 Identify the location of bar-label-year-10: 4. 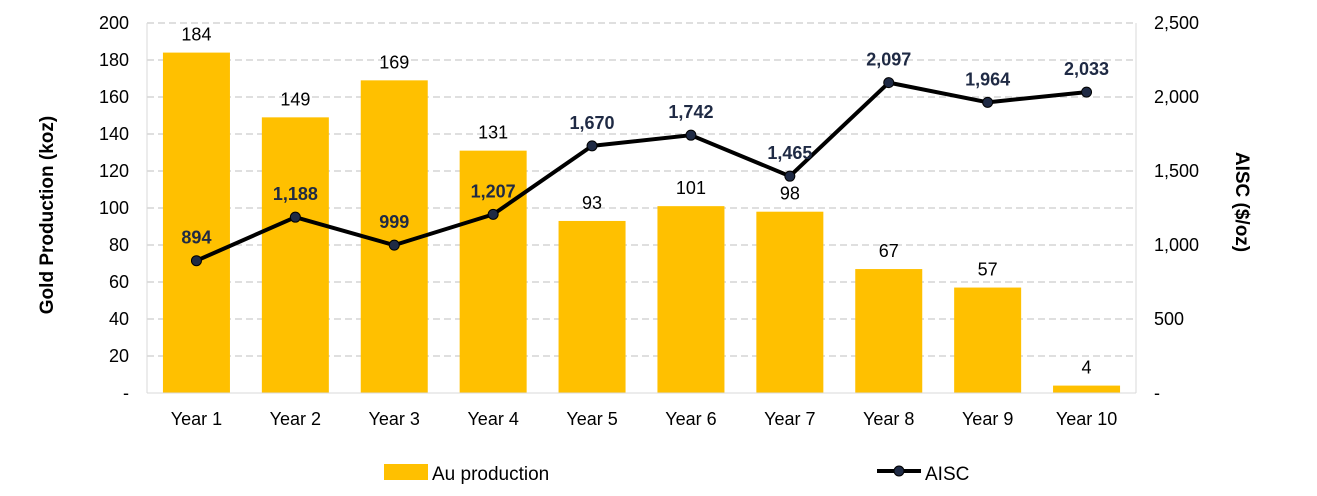
(1087, 368).